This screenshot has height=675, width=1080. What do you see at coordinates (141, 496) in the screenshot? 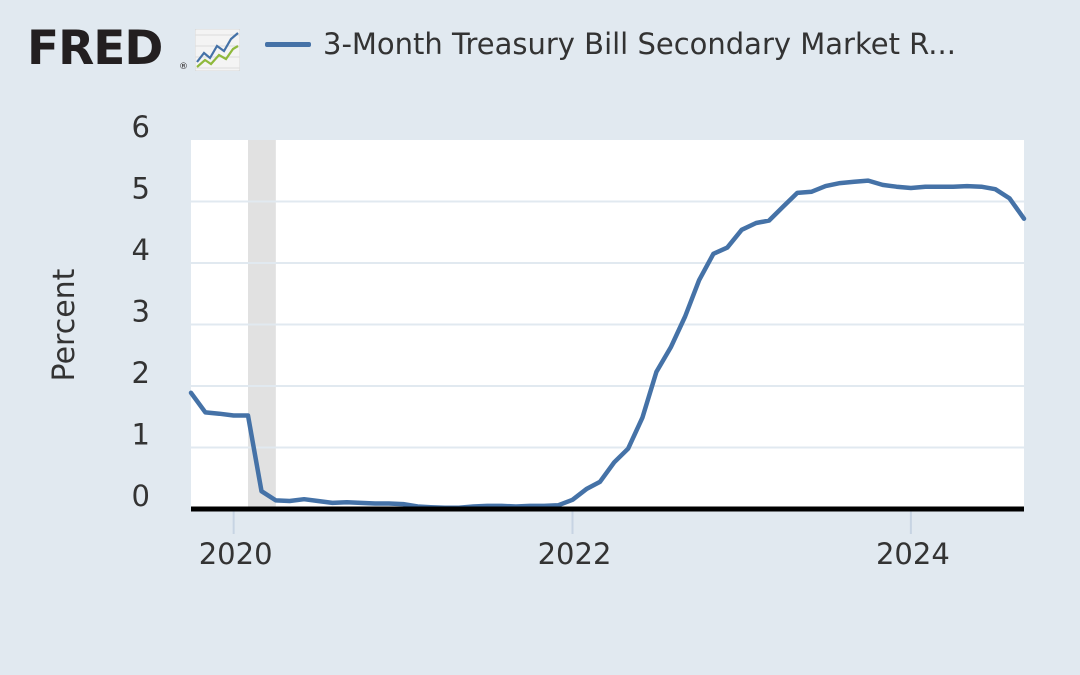
I see `y-tick-label: 0` at bounding box center [141, 496].